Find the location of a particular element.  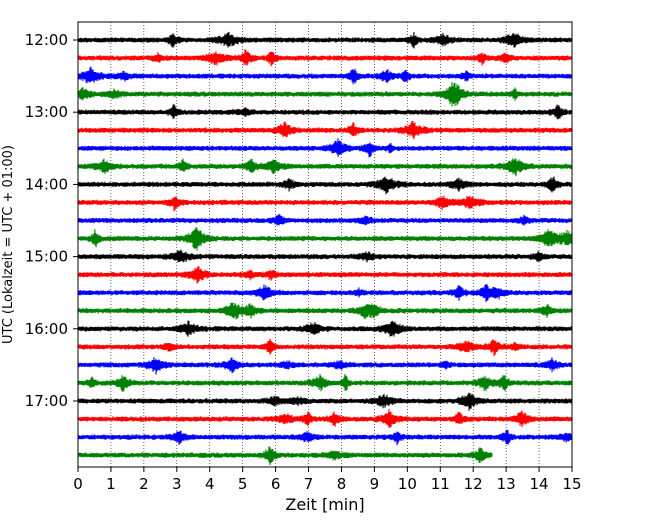

y-tick-label: 17:00 is located at coordinates (46, 401).